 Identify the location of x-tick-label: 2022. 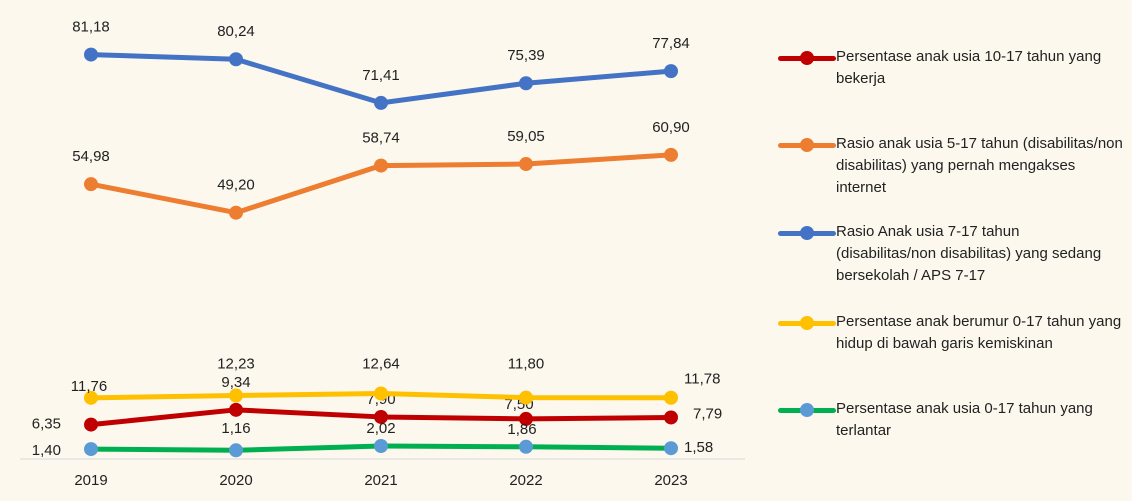
(525, 480).